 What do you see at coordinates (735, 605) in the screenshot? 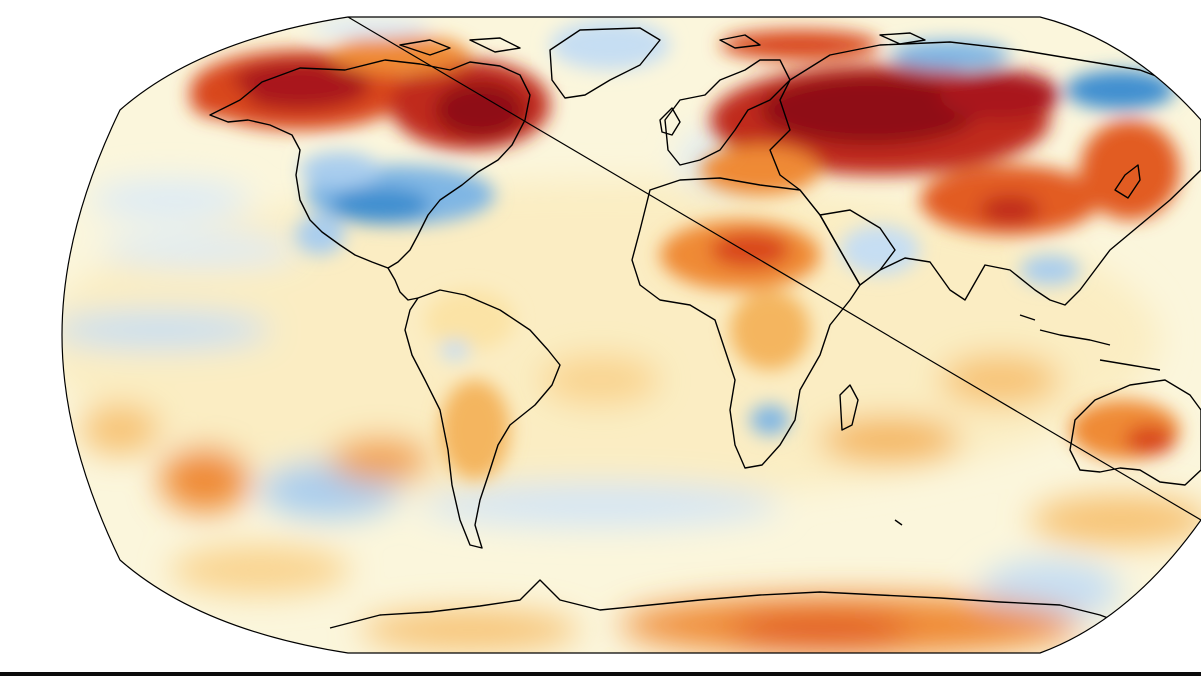
I see `coastline-antarctica` at bounding box center [735, 605].